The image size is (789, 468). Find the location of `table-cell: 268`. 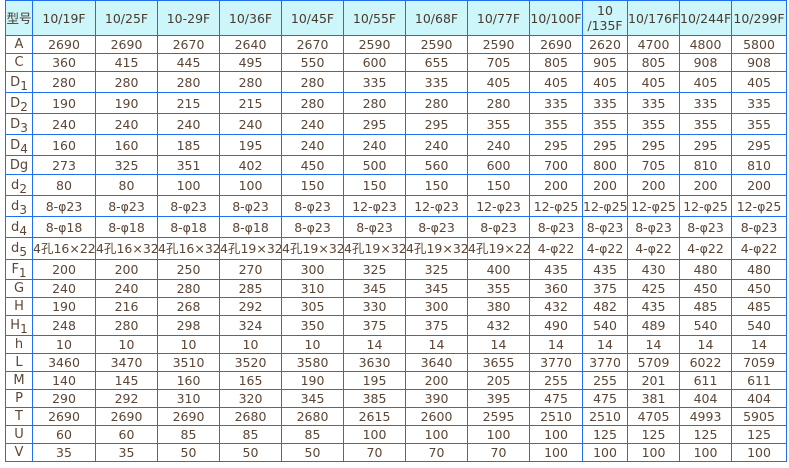

table-cell: 268 is located at coordinates (188, 306).